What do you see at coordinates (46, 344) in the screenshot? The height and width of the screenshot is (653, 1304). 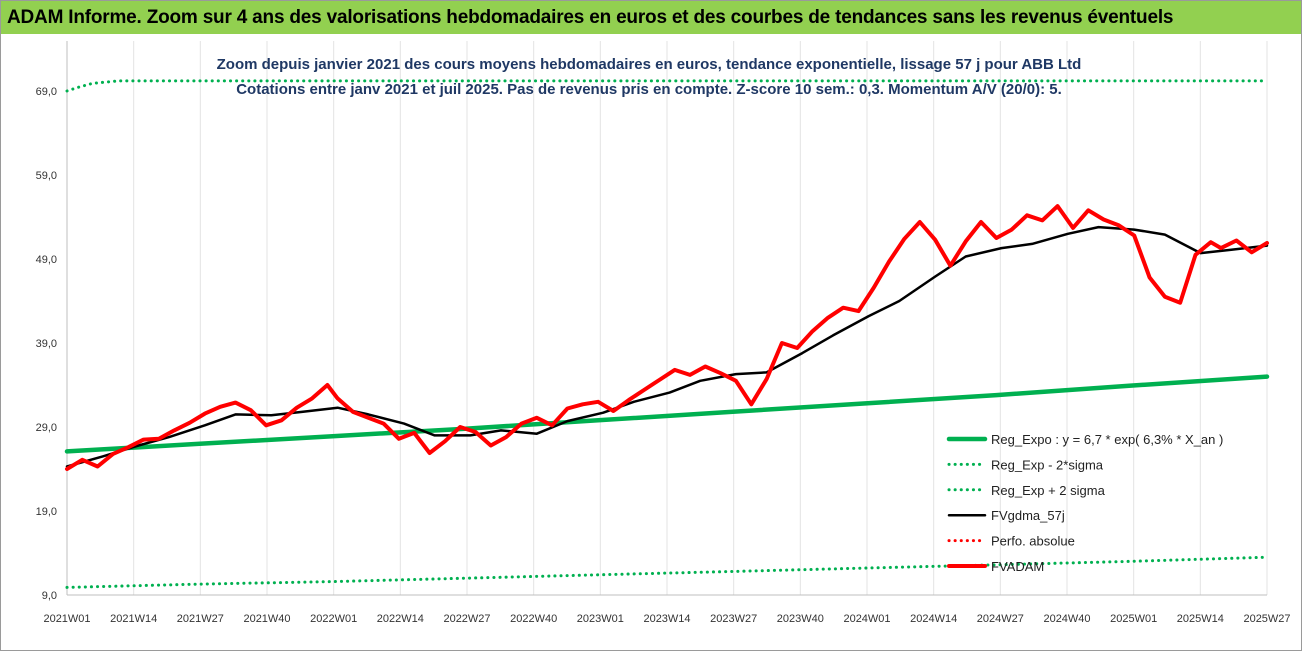 I see `y-tick-label: 39,0` at bounding box center [46, 344].